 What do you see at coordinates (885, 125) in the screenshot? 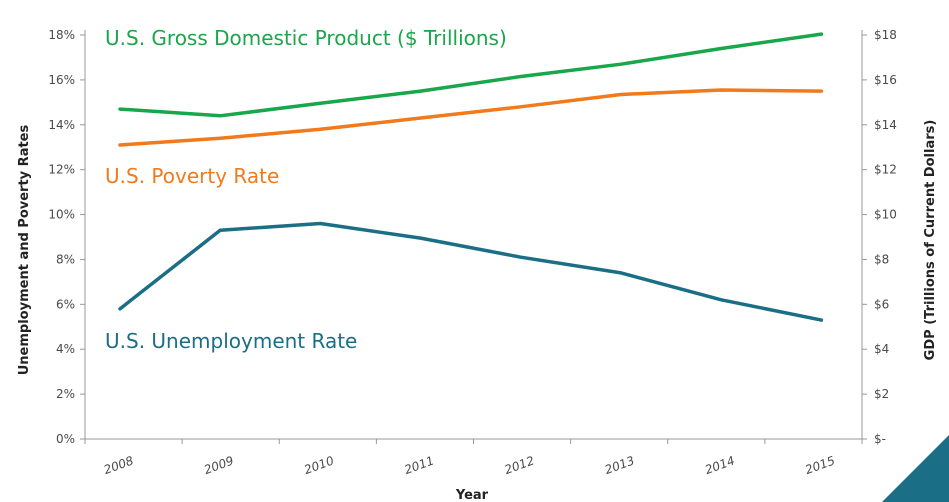
I see `right-tick-label: $14` at bounding box center [885, 125].